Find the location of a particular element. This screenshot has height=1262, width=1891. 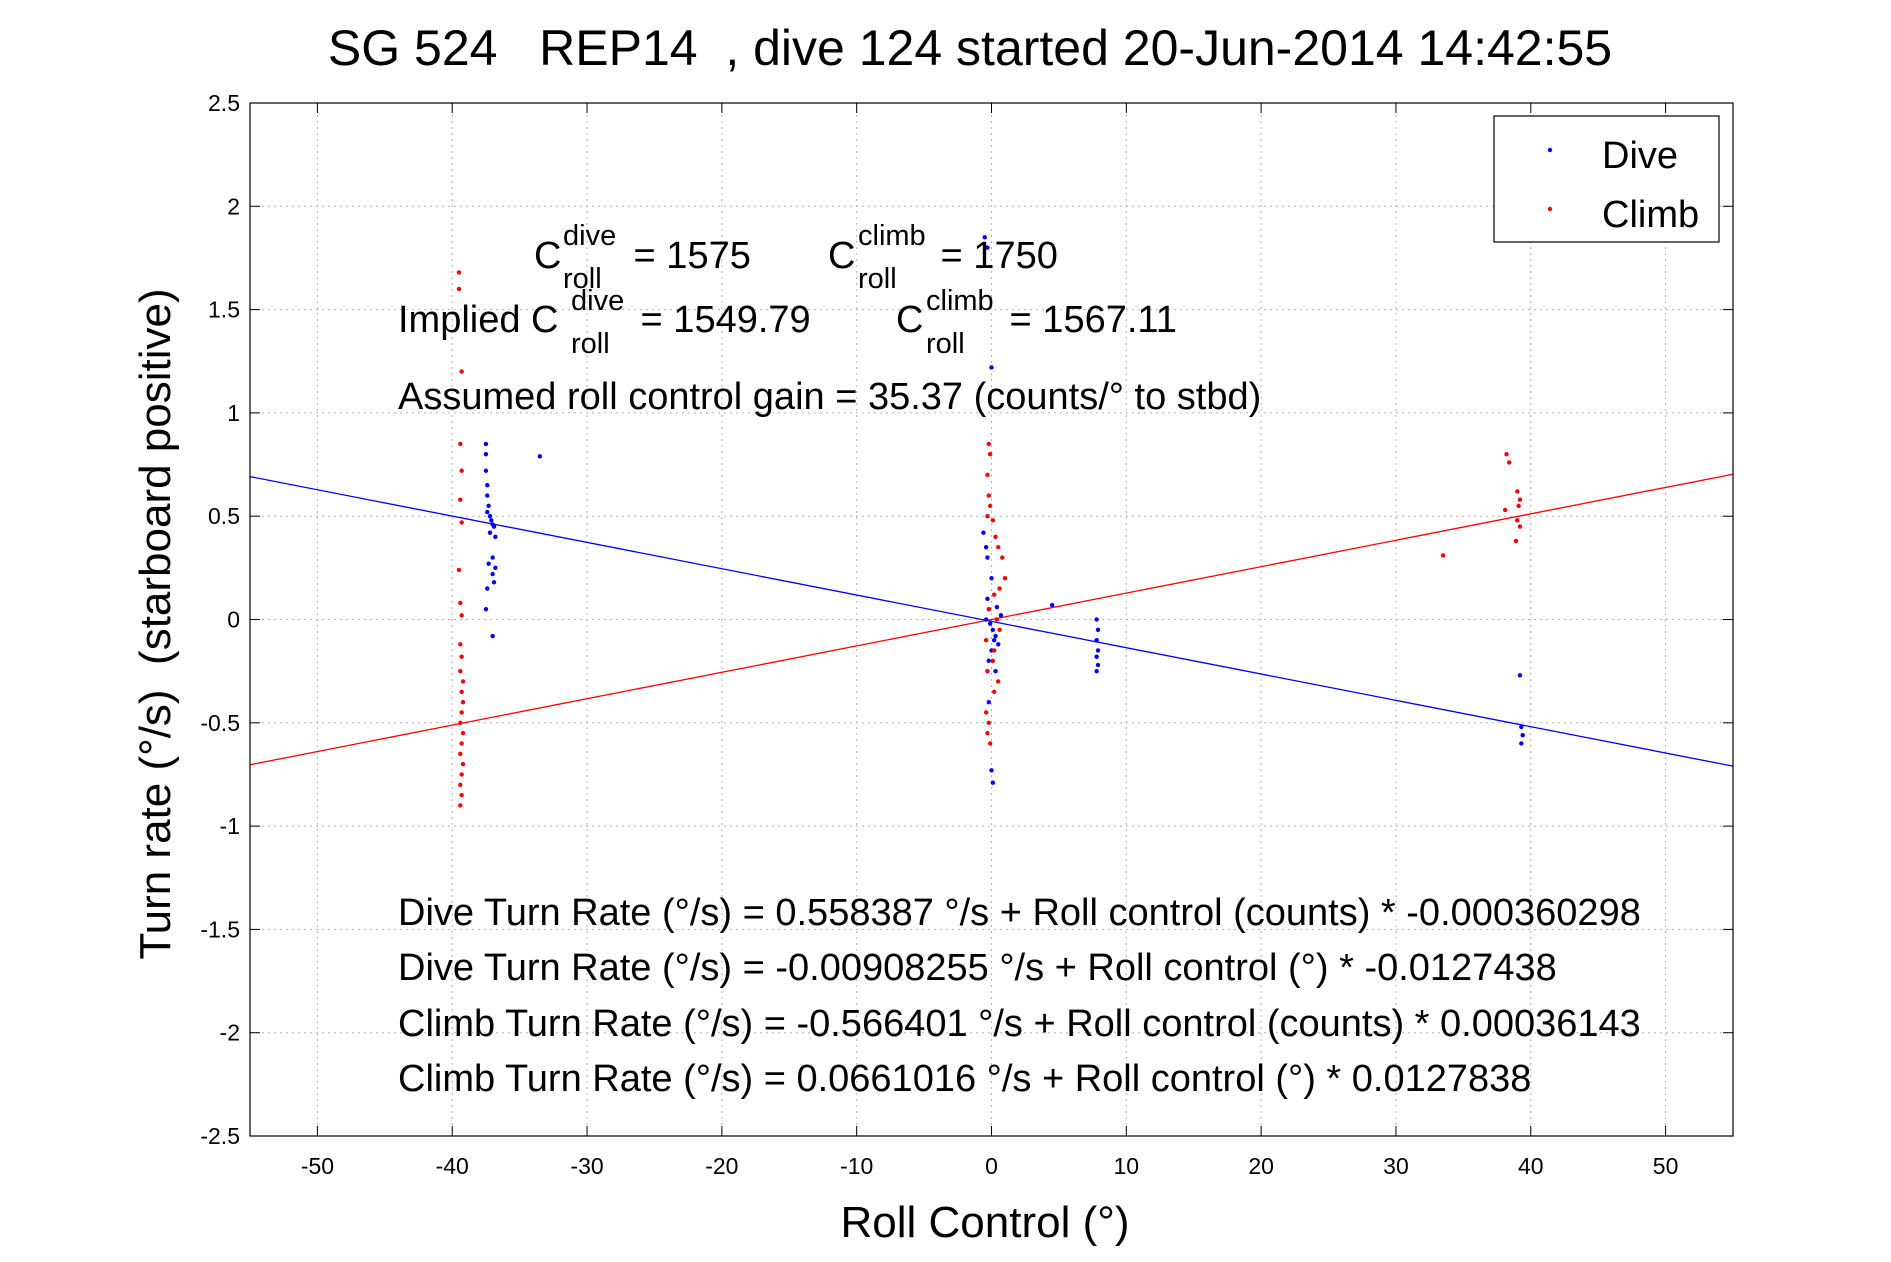

legend-marker-dive is located at coordinates (1550, 150).